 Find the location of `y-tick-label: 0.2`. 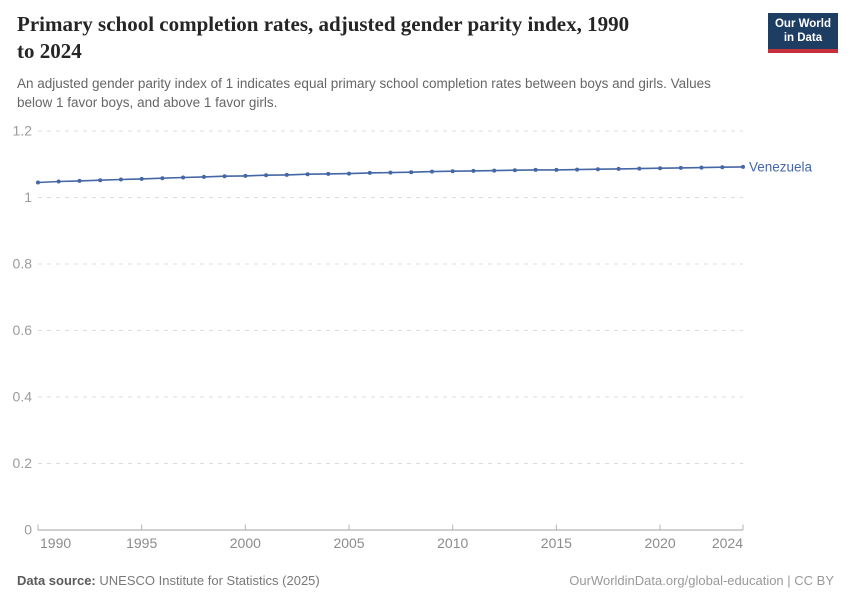

y-tick-label: 0.2 is located at coordinates (23, 463).